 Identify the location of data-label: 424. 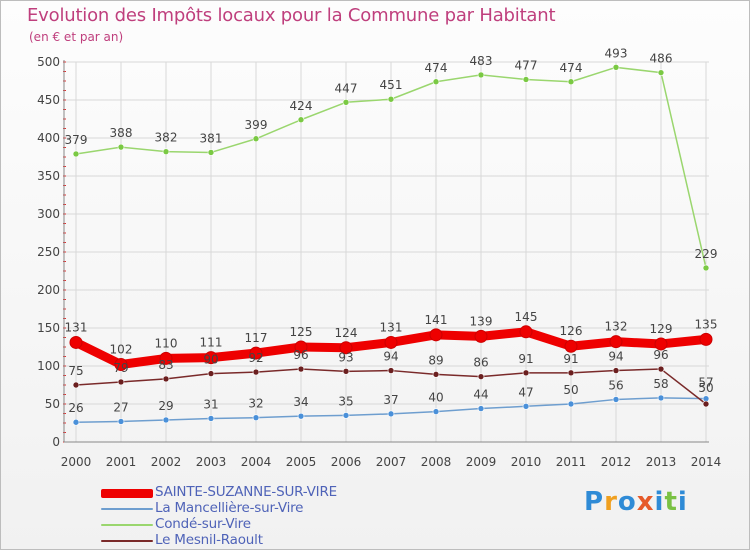
(301, 106).